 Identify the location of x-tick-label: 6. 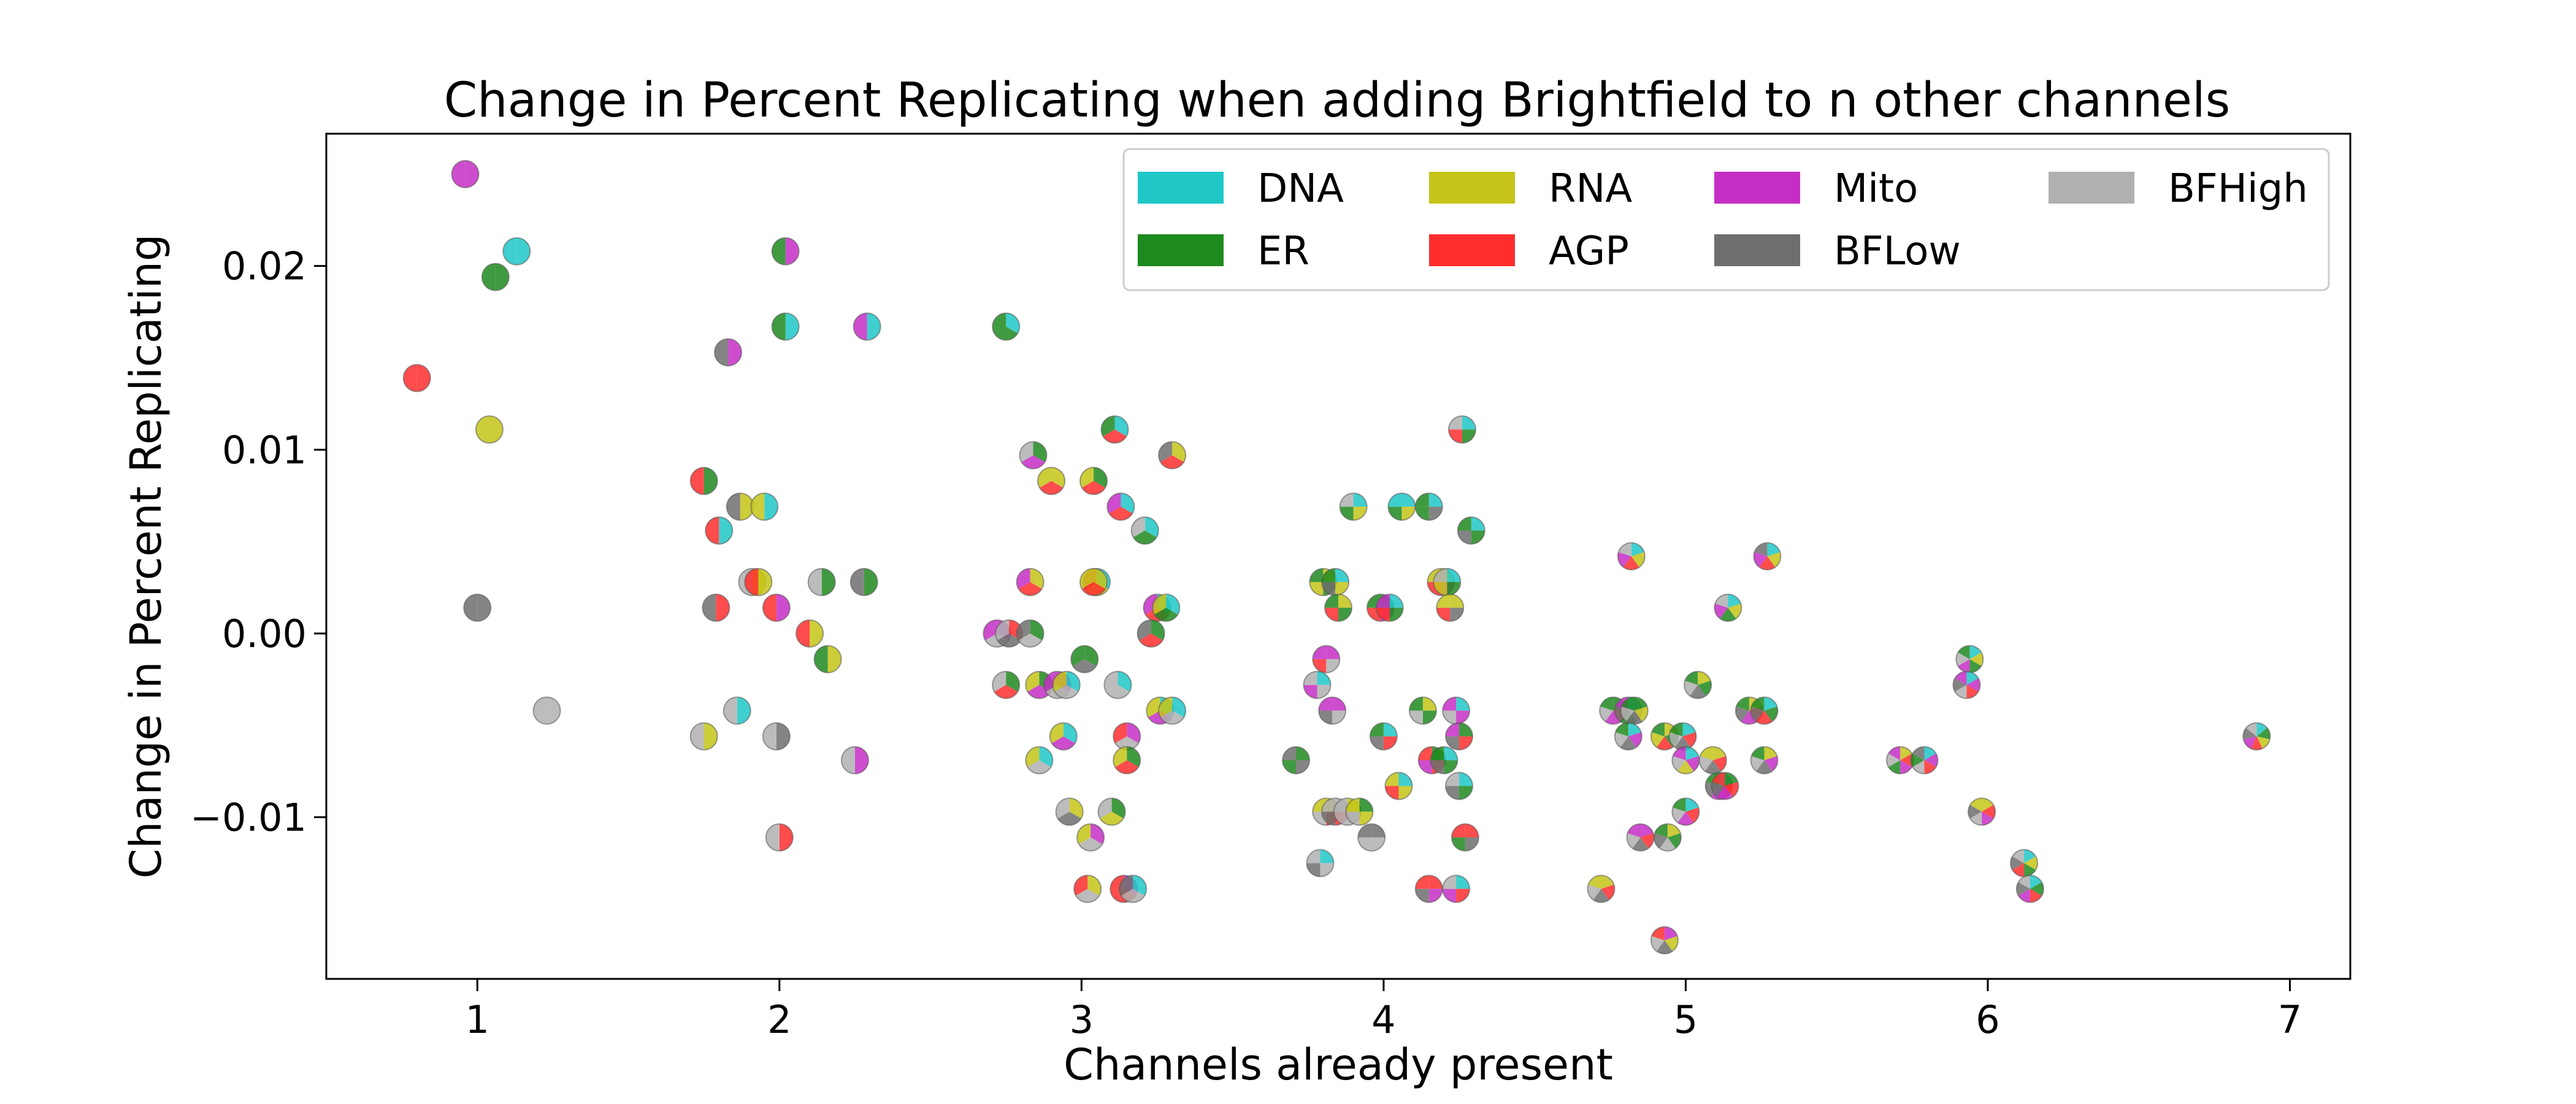
(1987, 1019).